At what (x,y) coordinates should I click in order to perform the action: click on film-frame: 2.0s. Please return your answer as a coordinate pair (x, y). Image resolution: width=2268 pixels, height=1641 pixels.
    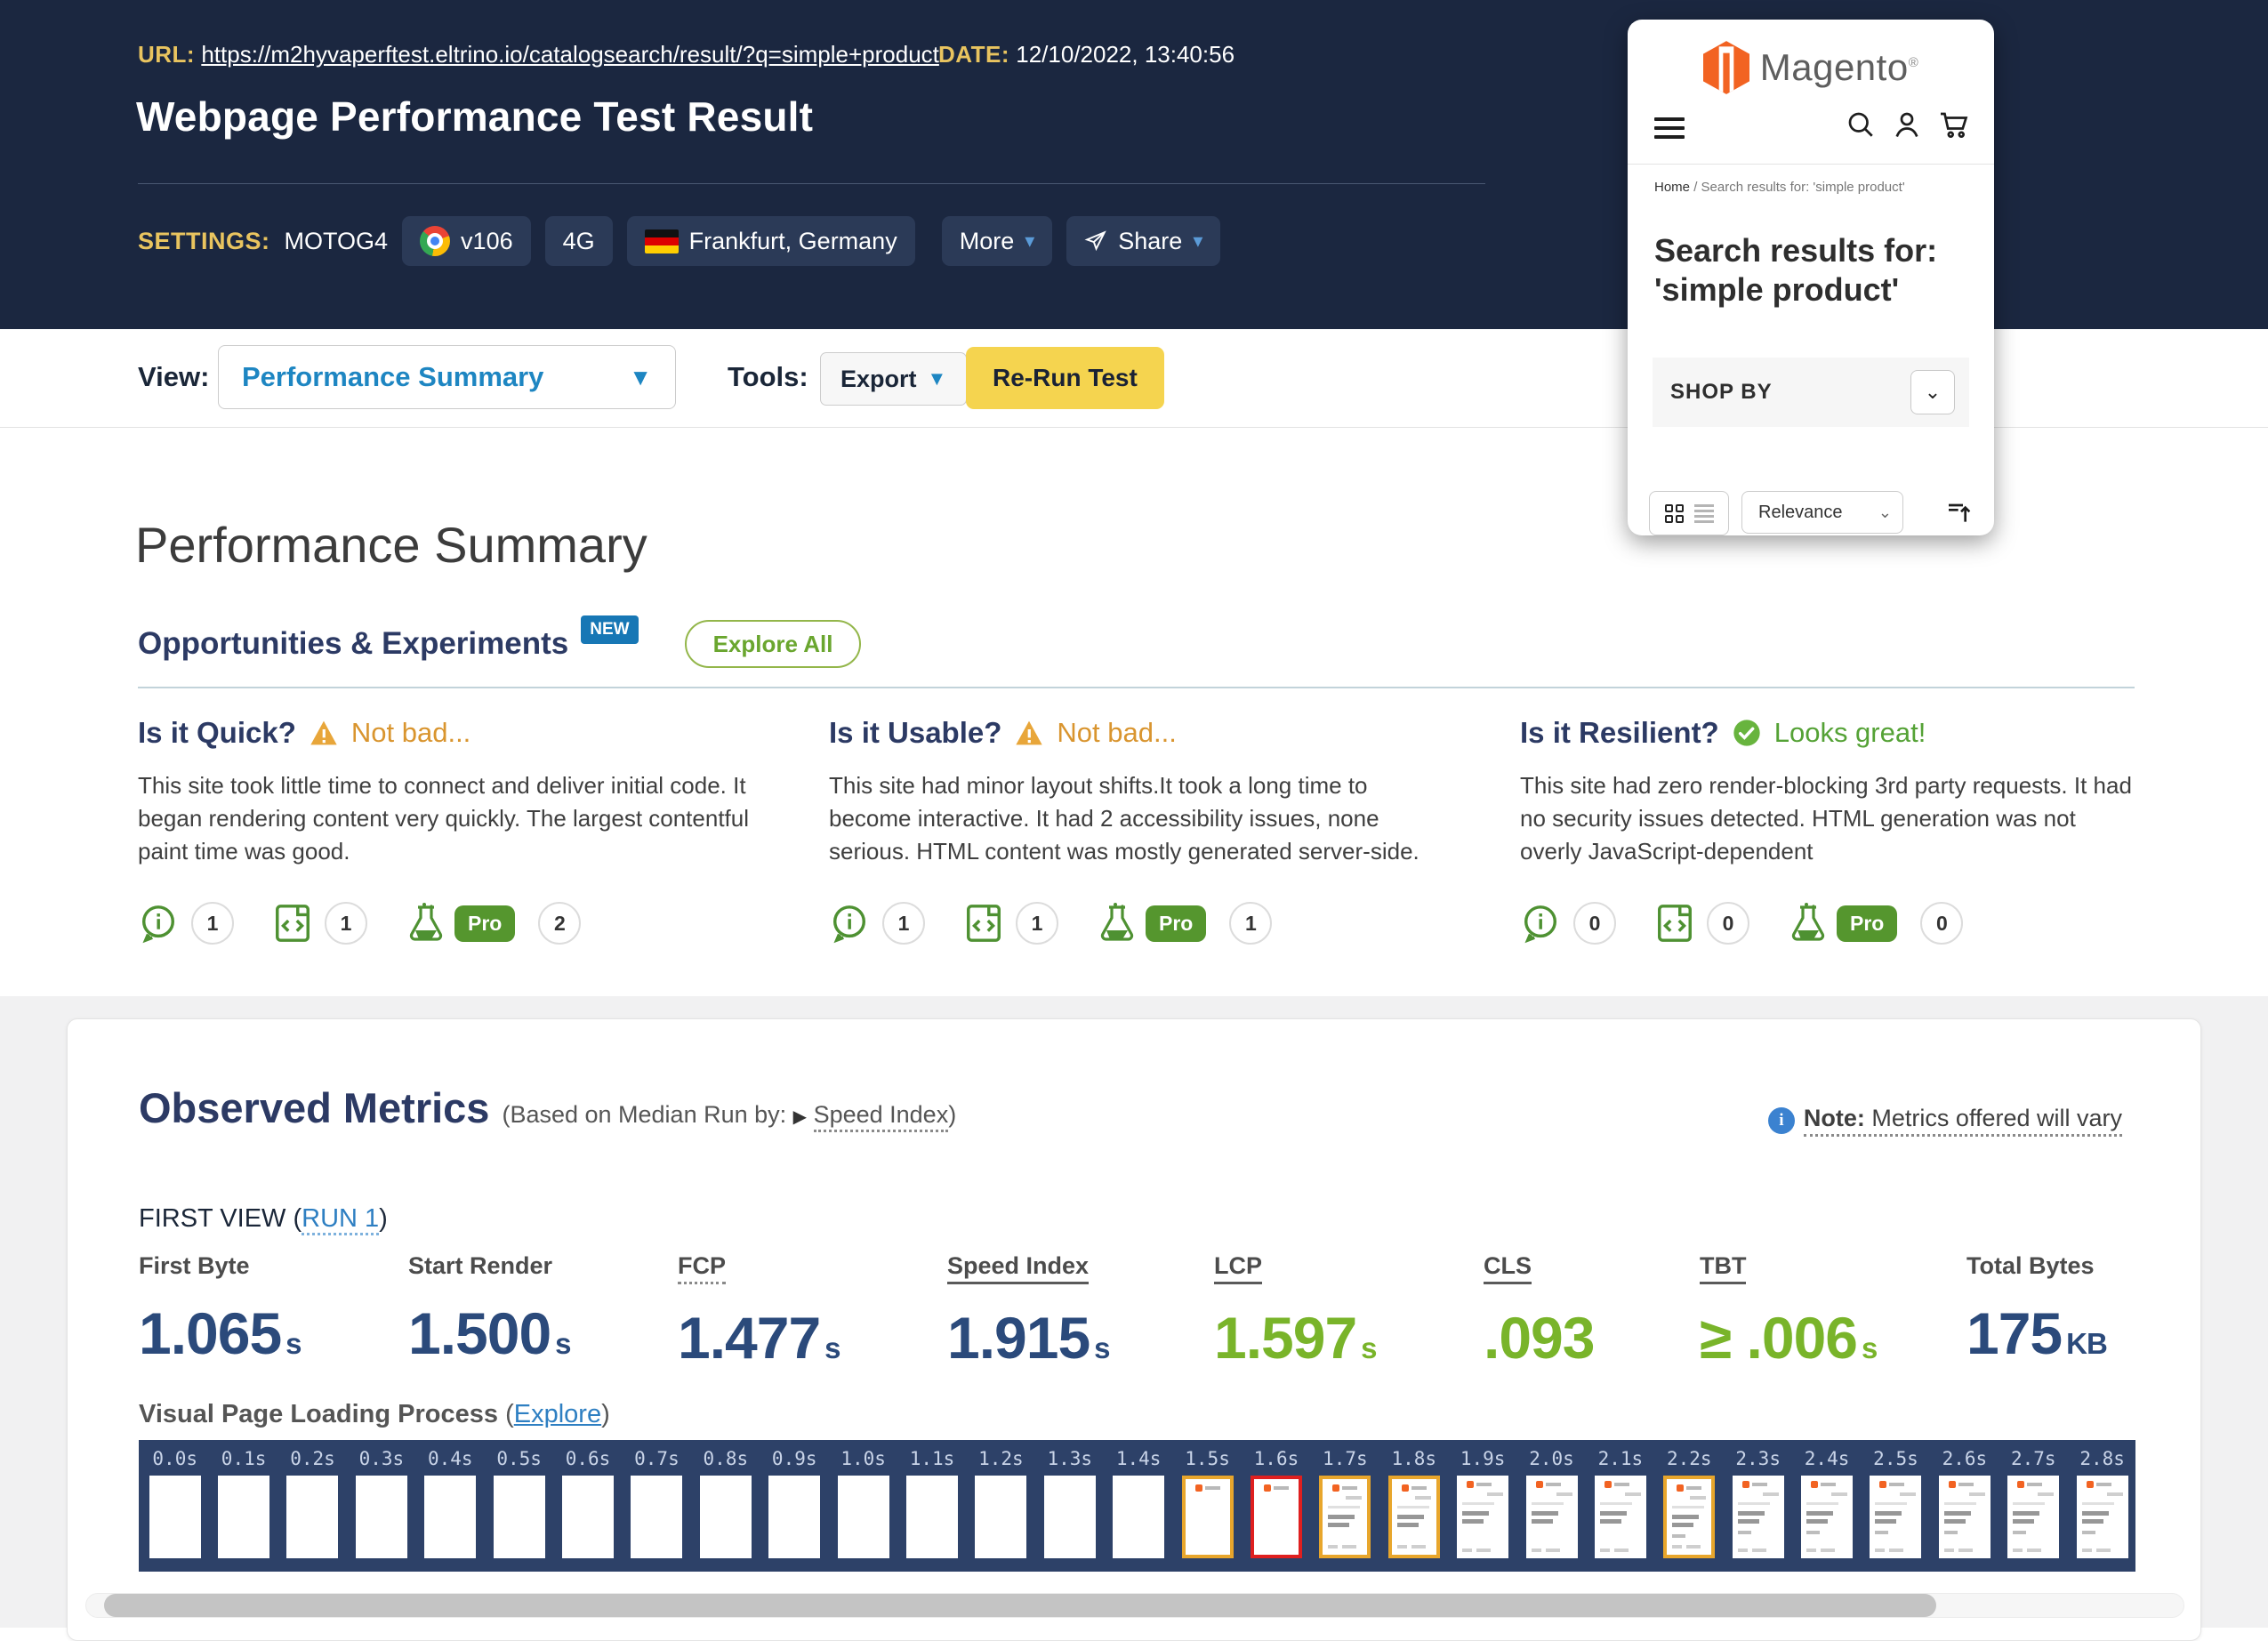
    Looking at the image, I should click on (1552, 1499).